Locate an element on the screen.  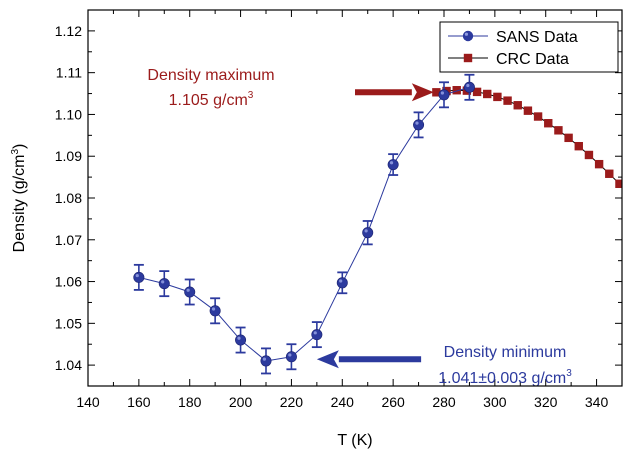
annotation-value: 1.041±0.003 g/cm3 is located at coordinates (505, 377).